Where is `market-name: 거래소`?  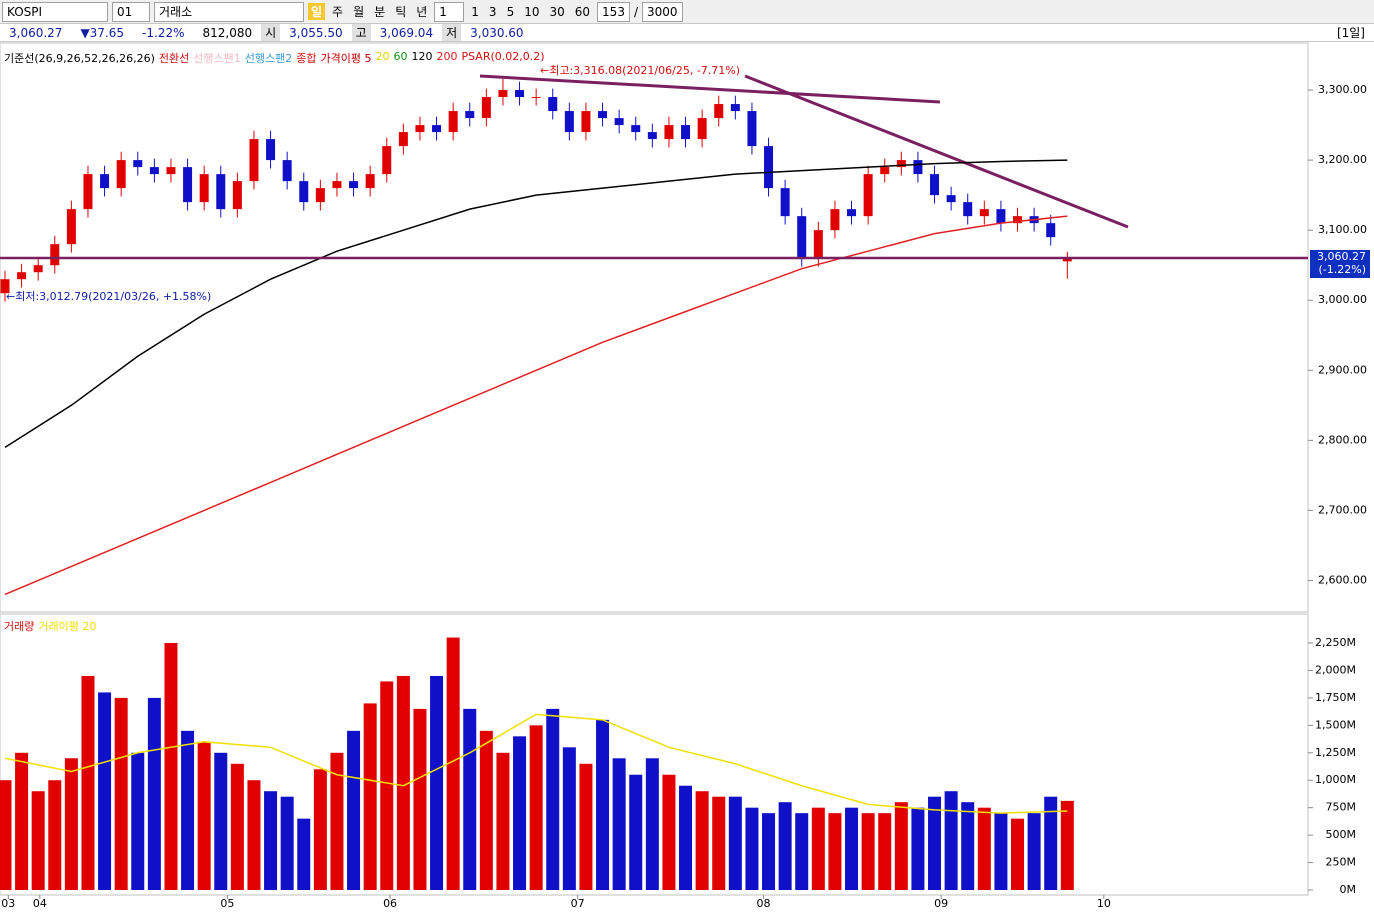 market-name: 거래소 is located at coordinates (229, 11).